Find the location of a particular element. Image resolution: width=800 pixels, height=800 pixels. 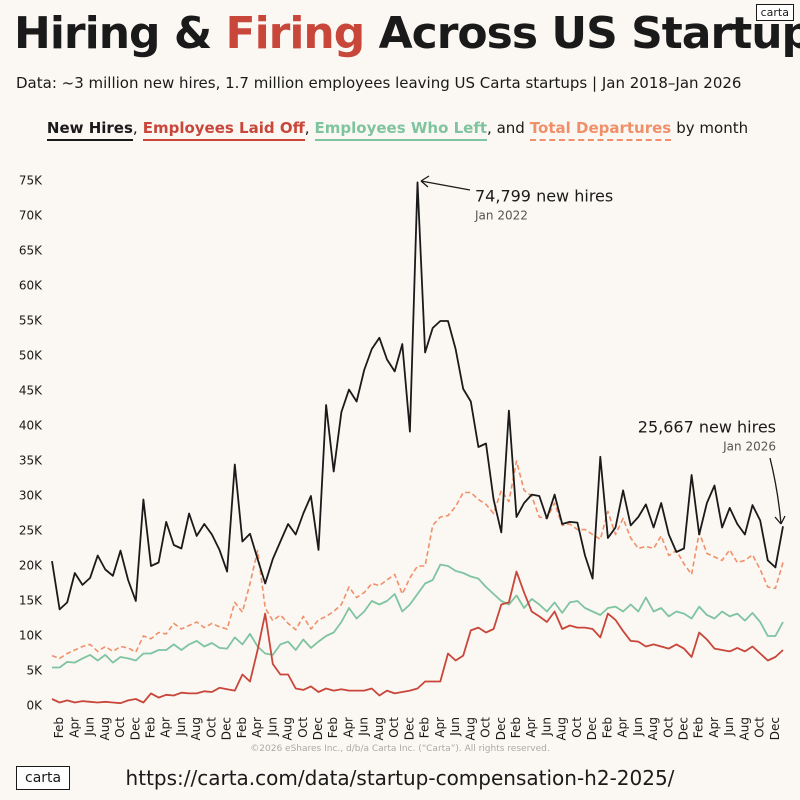

y-tick-label: 35K is located at coordinates (31, 461).